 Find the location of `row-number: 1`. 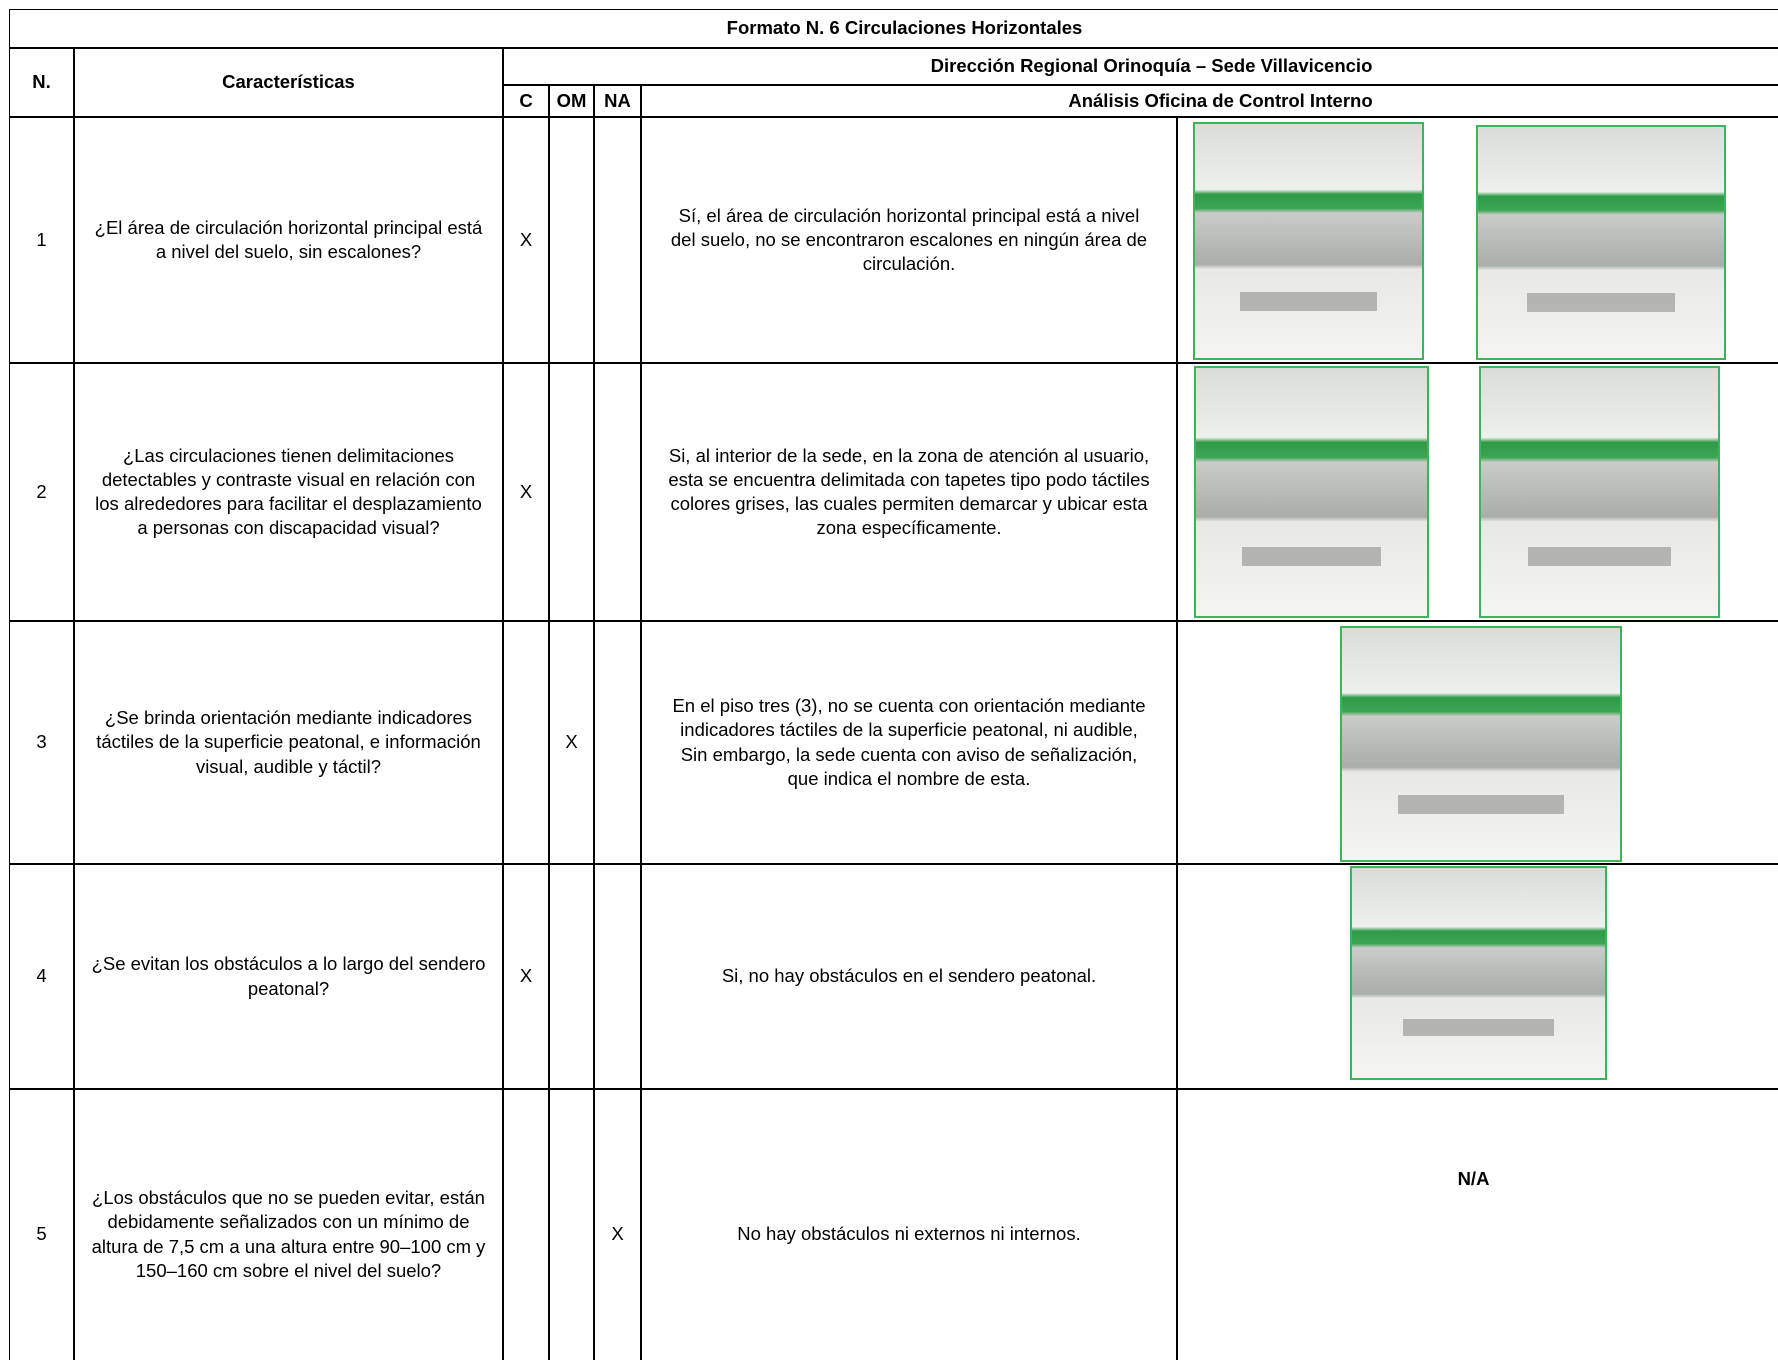

row-number: 1 is located at coordinates (41, 240).